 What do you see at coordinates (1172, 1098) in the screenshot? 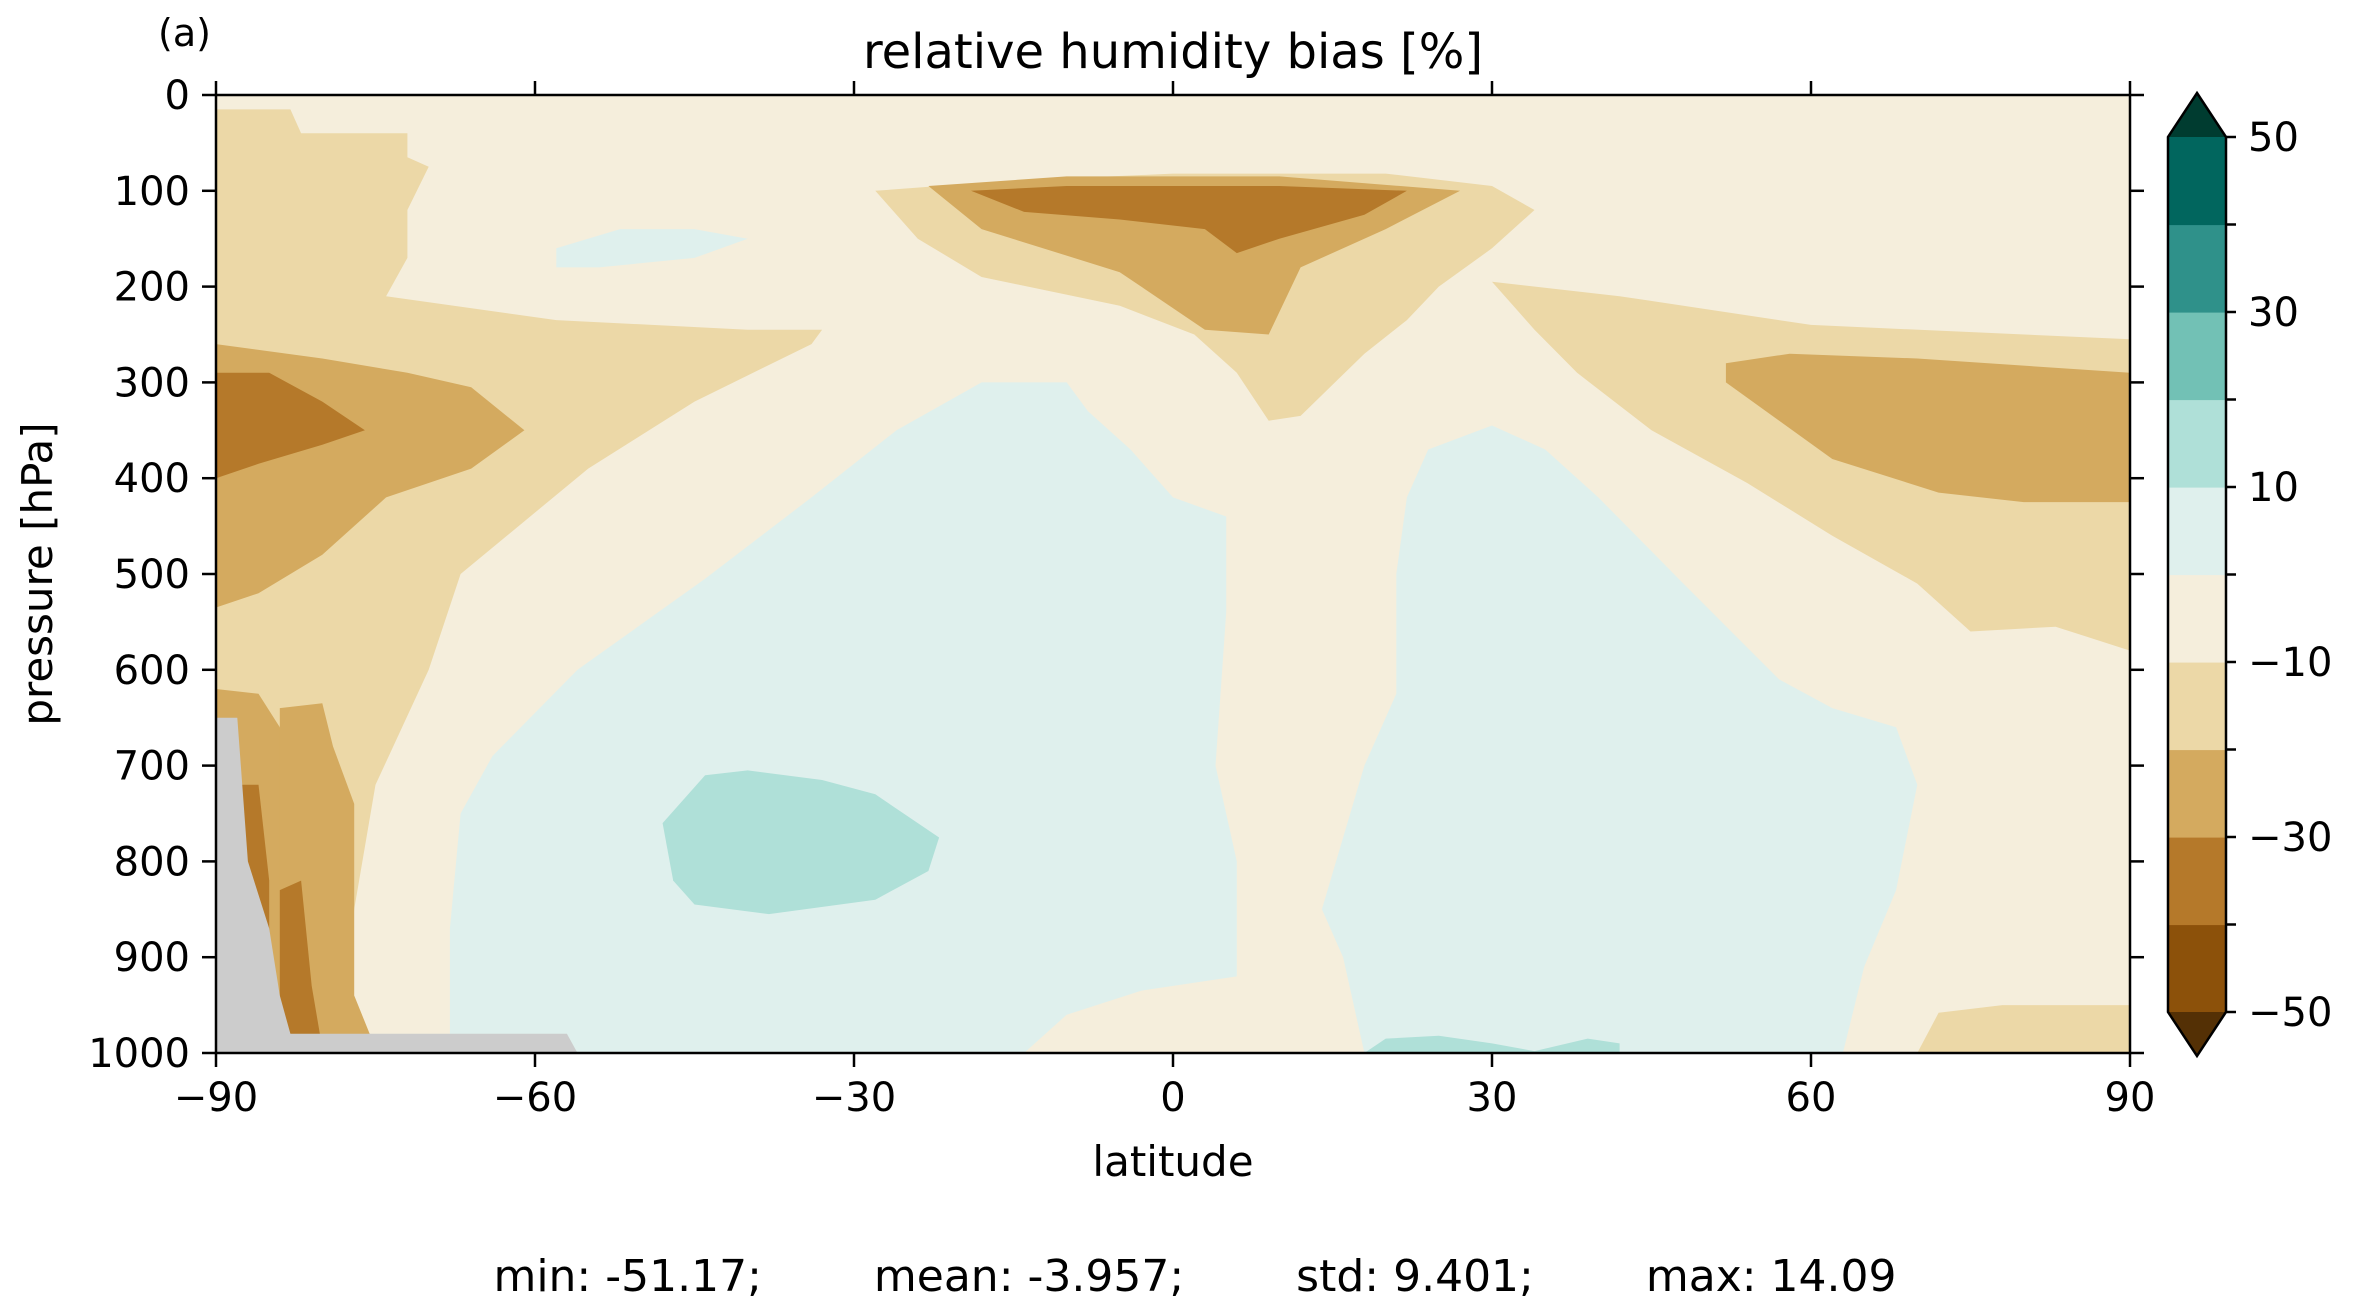
I see `x-tick-label: 0` at bounding box center [1172, 1098].